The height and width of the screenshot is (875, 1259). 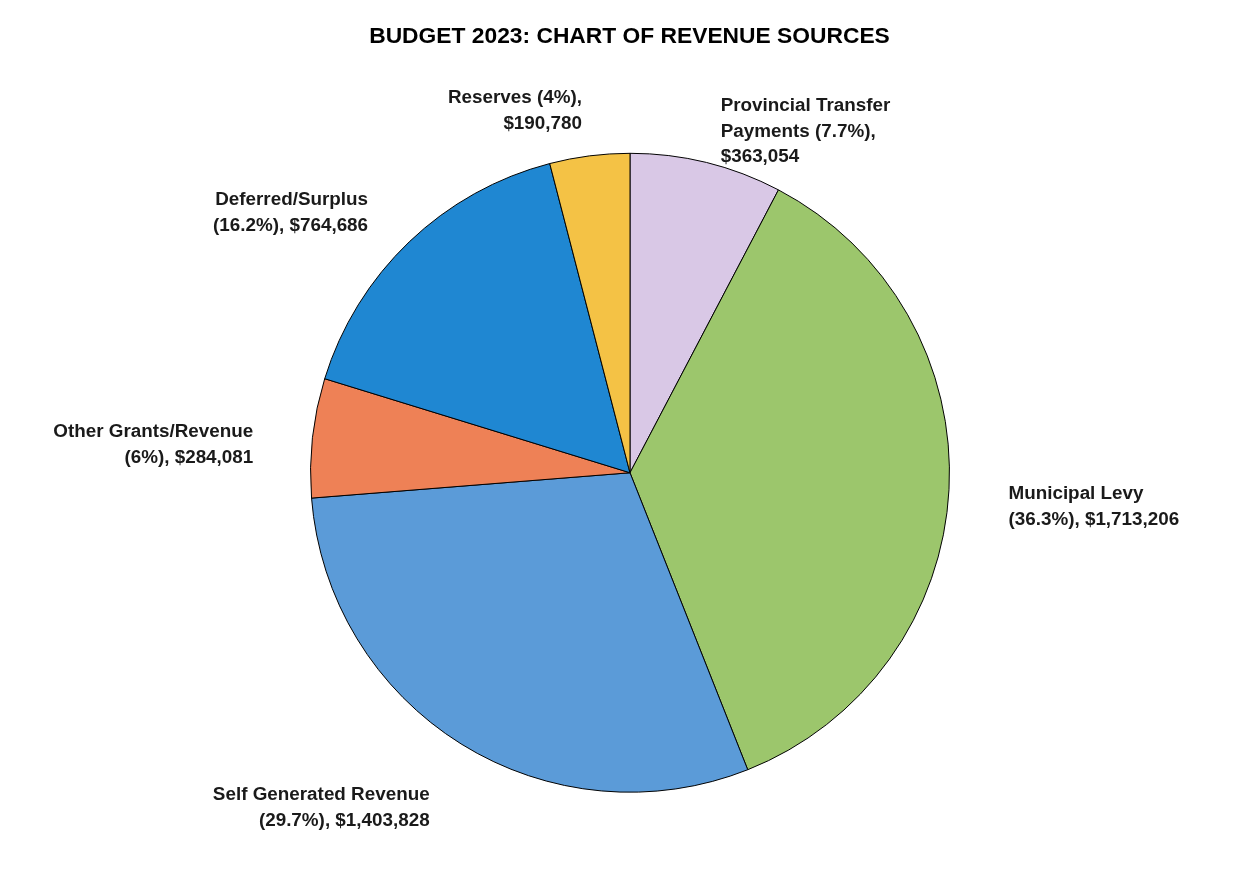 What do you see at coordinates (189, 457) in the screenshot?
I see `data-label: (6%), $284,081` at bounding box center [189, 457].